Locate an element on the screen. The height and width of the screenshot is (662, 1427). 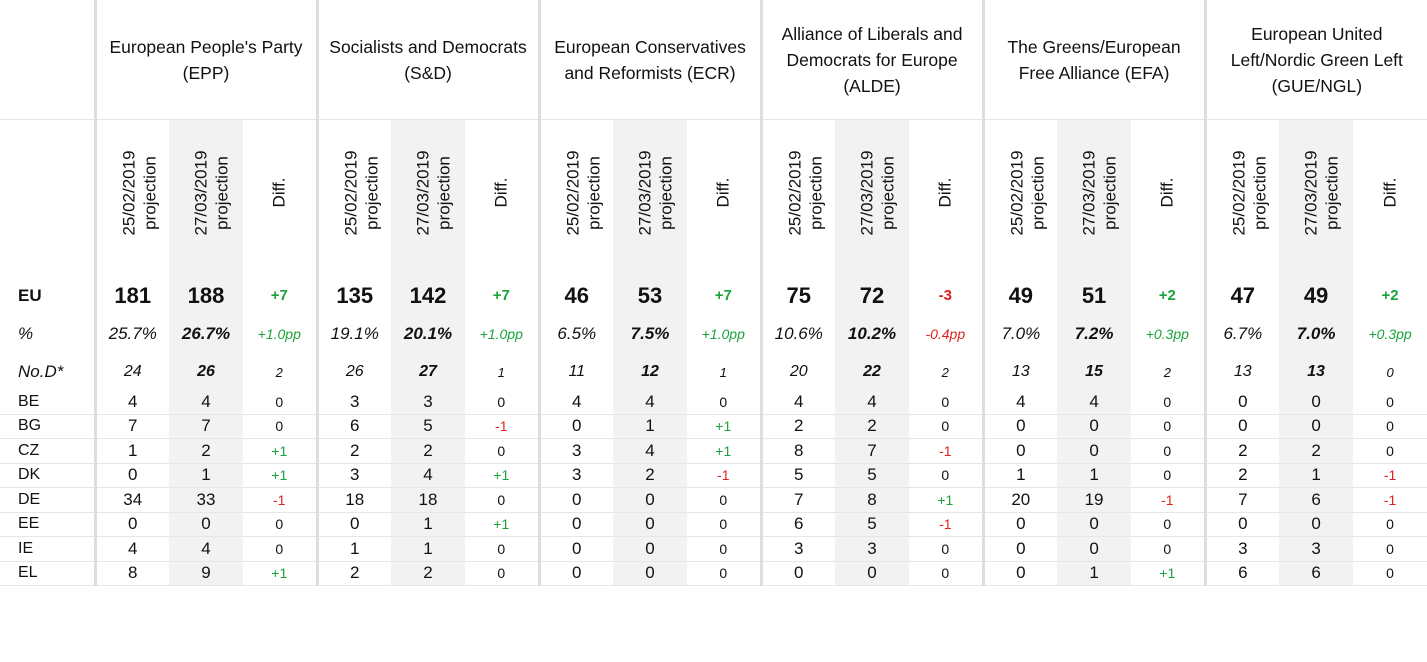
projection-feb-value: 2 is located at coordinates (353, 573).